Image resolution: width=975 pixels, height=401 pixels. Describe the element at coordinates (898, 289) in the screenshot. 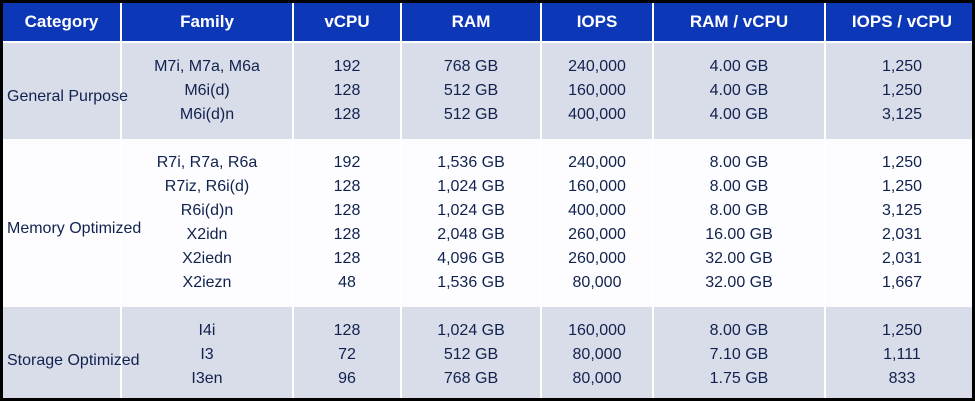

I see `cell-iops-per-vcpu: 1,667` at that location.